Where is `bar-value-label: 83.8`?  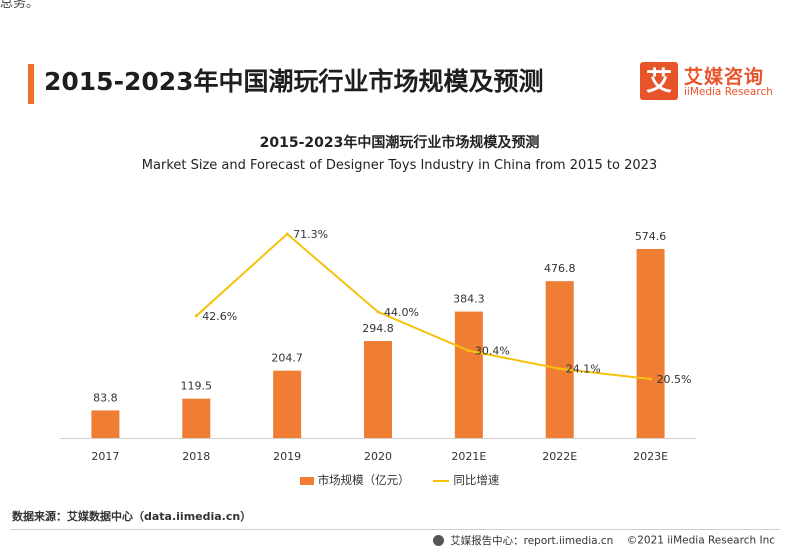 bar-value-label: 83.8 is located at coordinates (105, 397).